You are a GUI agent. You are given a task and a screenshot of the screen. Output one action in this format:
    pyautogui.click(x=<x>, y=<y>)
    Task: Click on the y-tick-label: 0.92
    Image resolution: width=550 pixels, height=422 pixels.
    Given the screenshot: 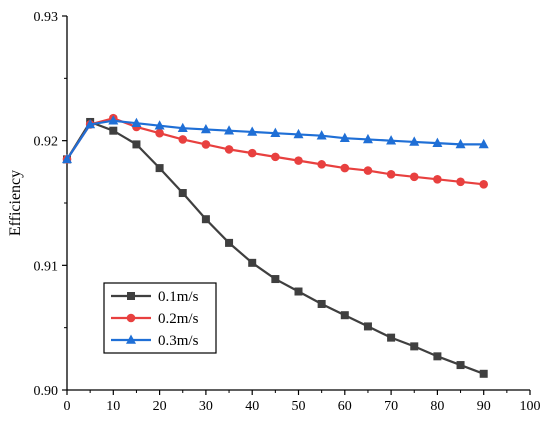 What is the action you would take?
    pyautogui.click(x=46, y=142)
    